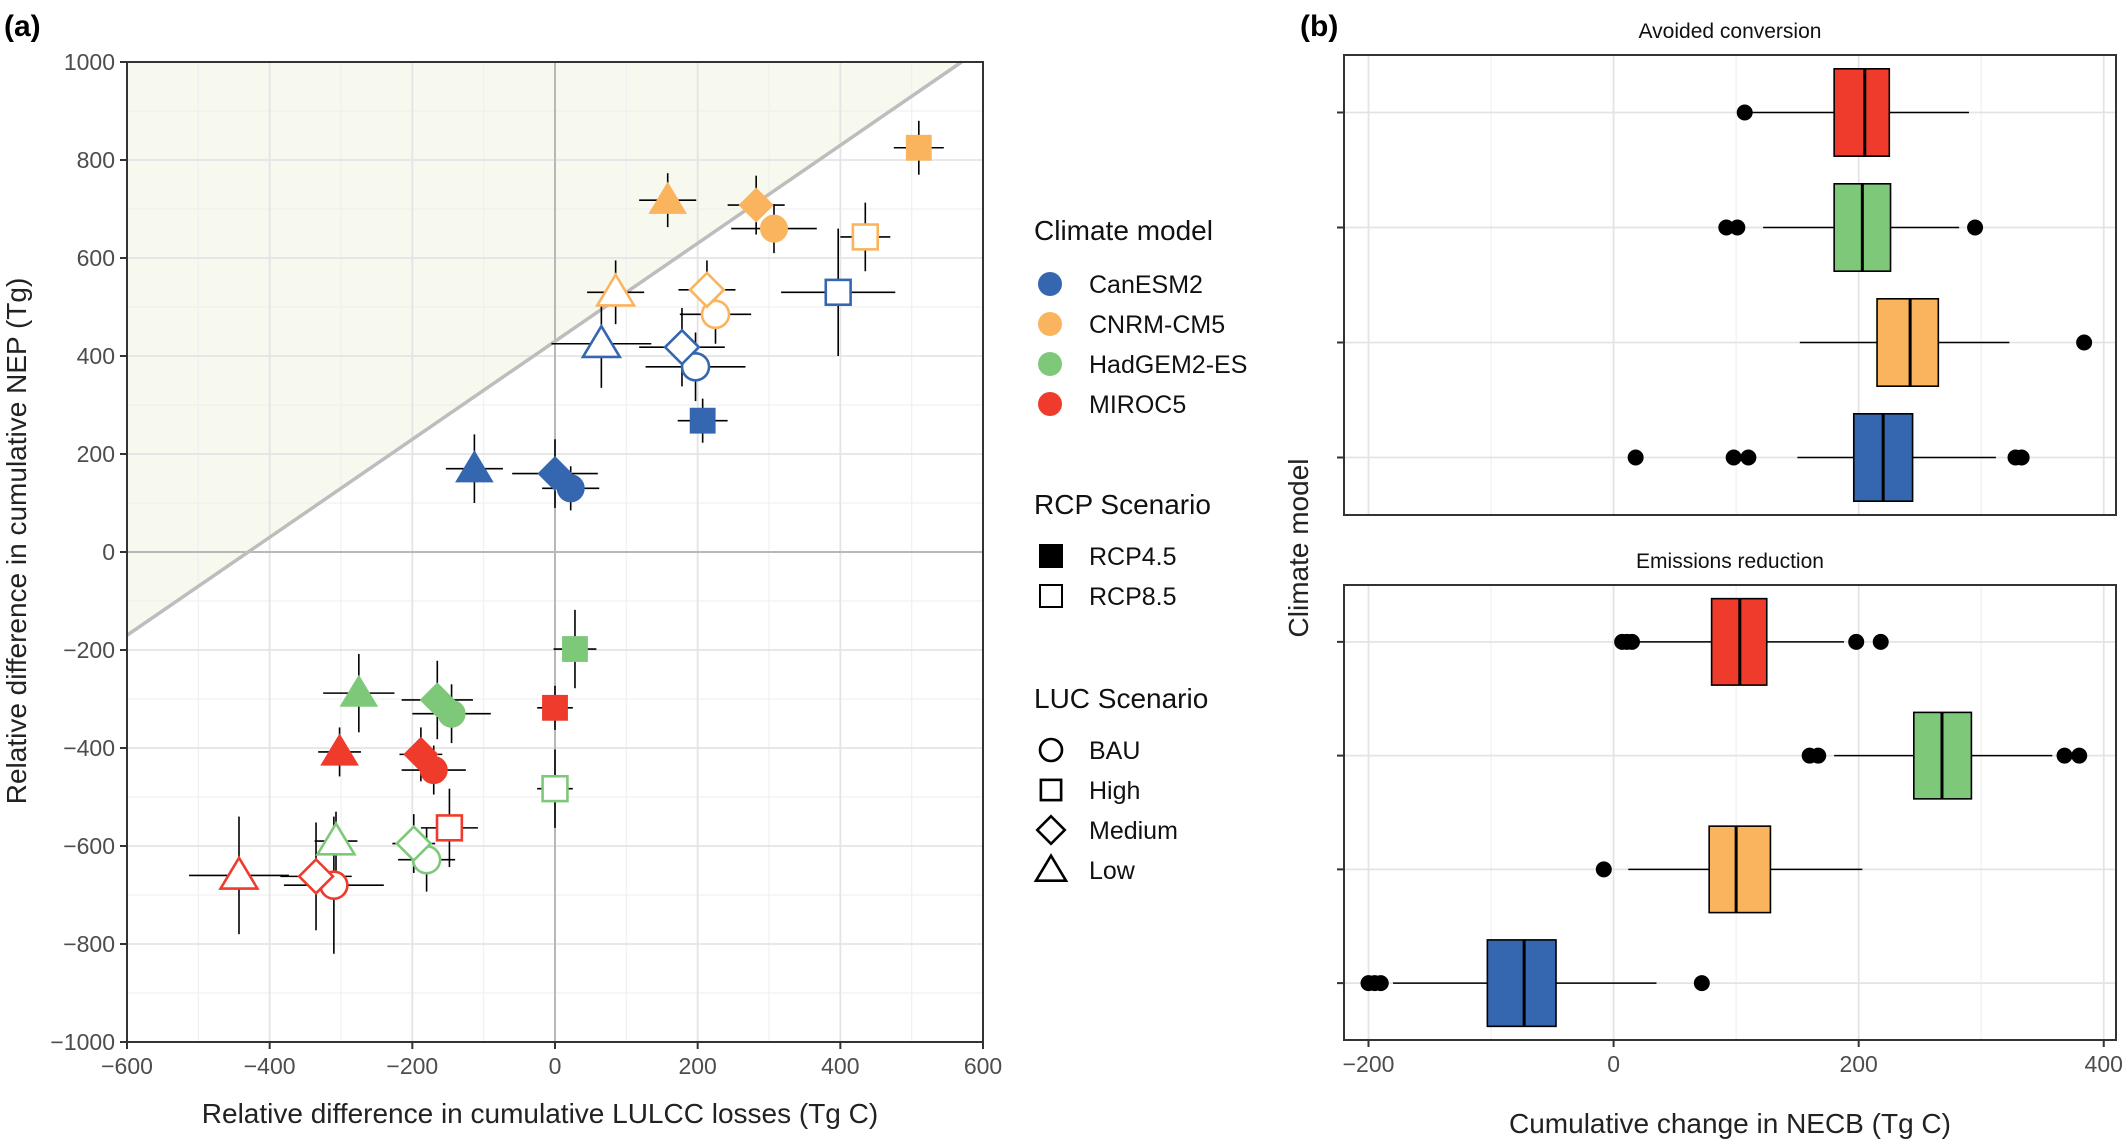  What do you see at coordinates (96, 356) in the screenshot?
I see `scatter-y-tick-label: 400` at bounding box center [96, 356].